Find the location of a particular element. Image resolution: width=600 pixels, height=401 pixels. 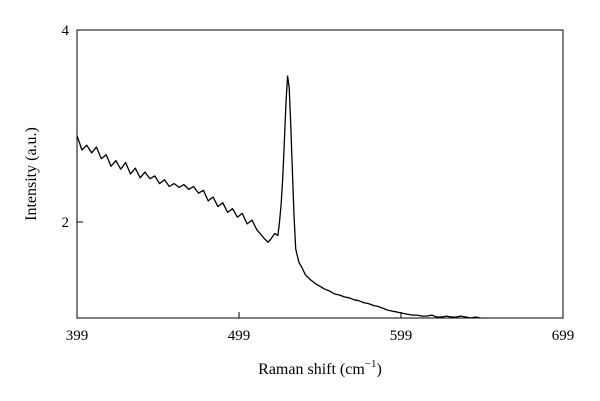

y-tick-label: 2 is located at coordinates (66, 223).